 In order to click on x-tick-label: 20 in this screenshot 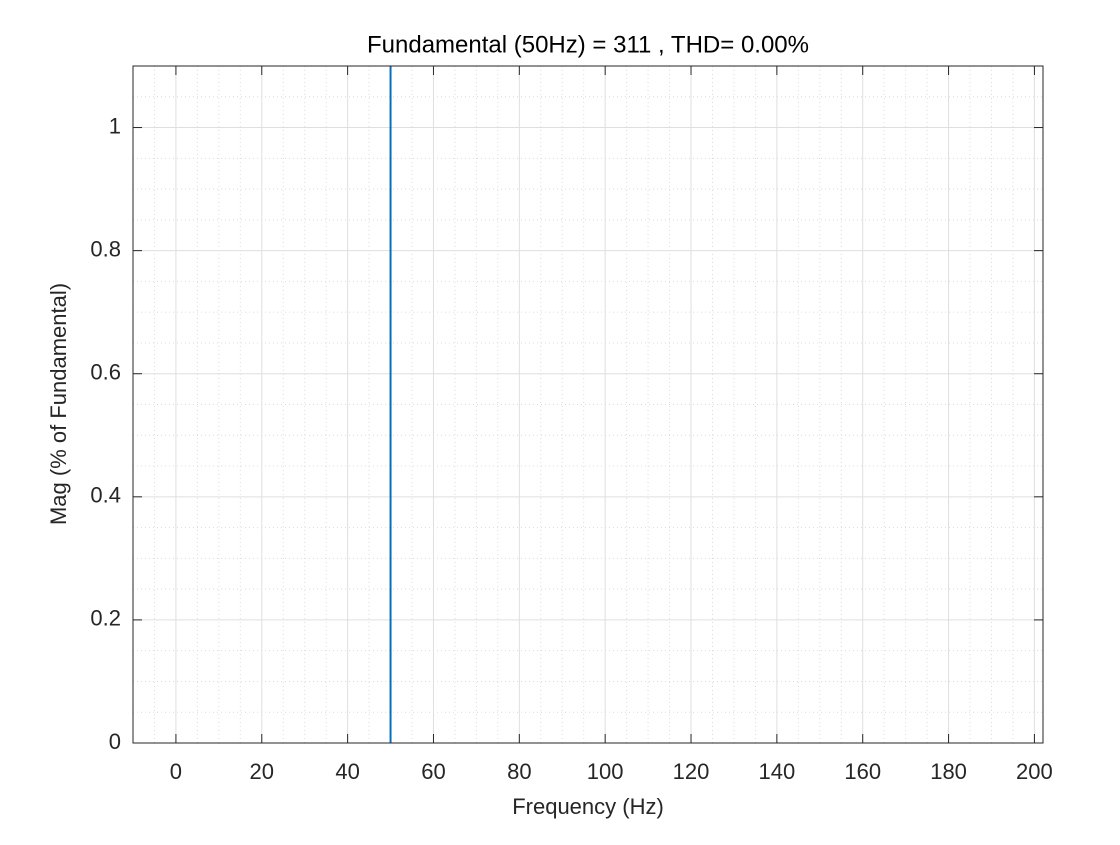, I will do `click(262, 771)`.